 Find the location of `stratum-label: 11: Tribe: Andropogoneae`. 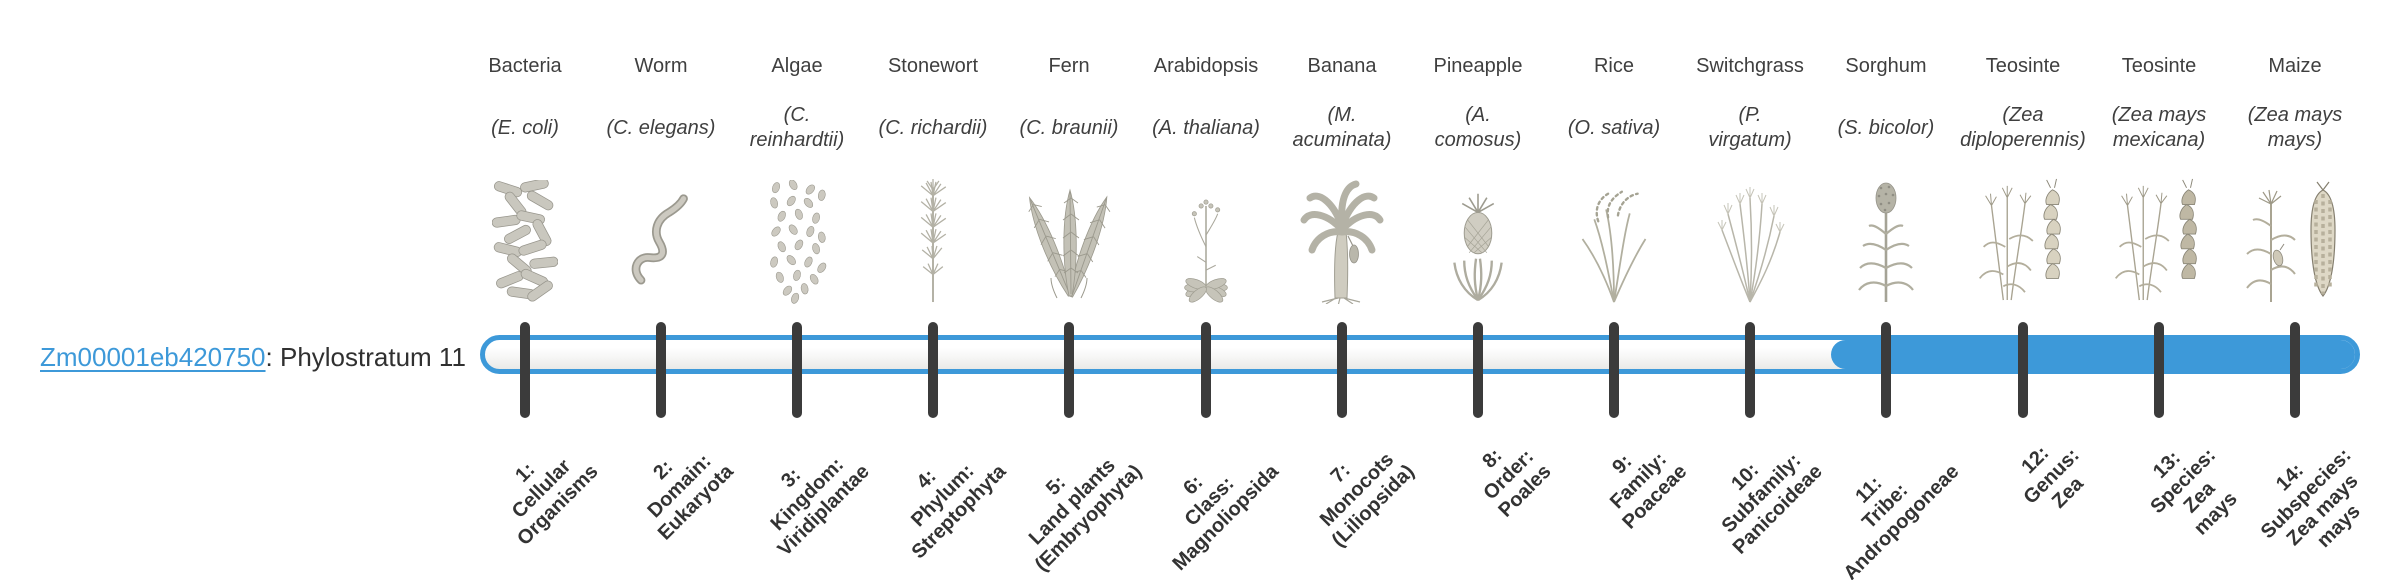

stratum-label: 11: Tribe: Andropogoneae is located at coordinates (1901, 520).